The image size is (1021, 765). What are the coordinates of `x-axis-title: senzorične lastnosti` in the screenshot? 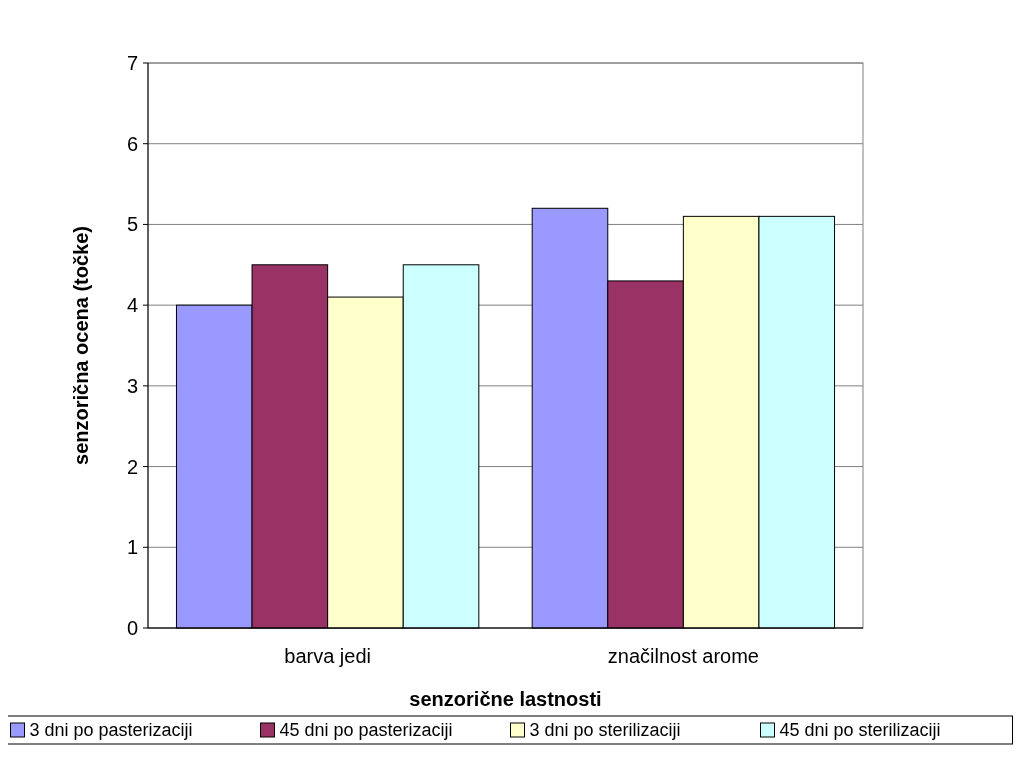 It's located at (505, 699).